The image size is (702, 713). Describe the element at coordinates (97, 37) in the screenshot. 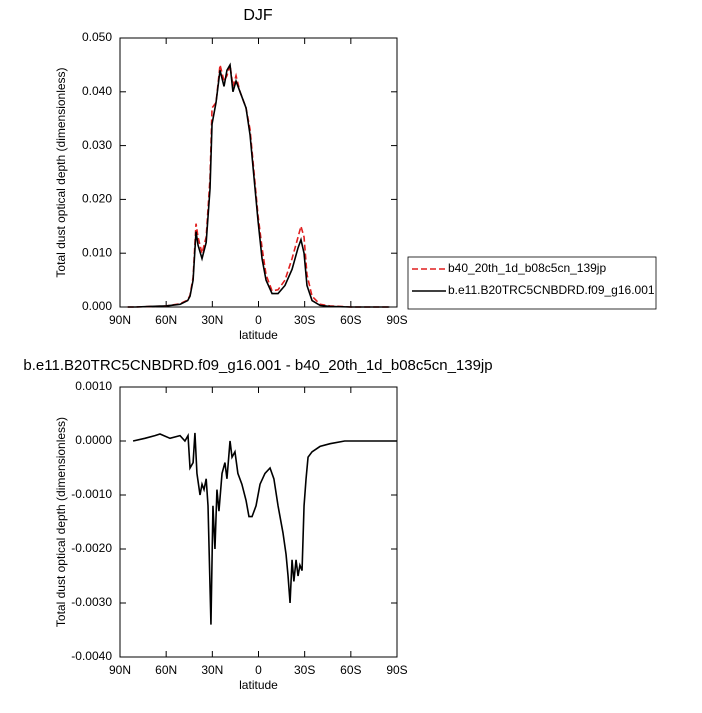

I see `y-tick-label: 0.050` at that location.